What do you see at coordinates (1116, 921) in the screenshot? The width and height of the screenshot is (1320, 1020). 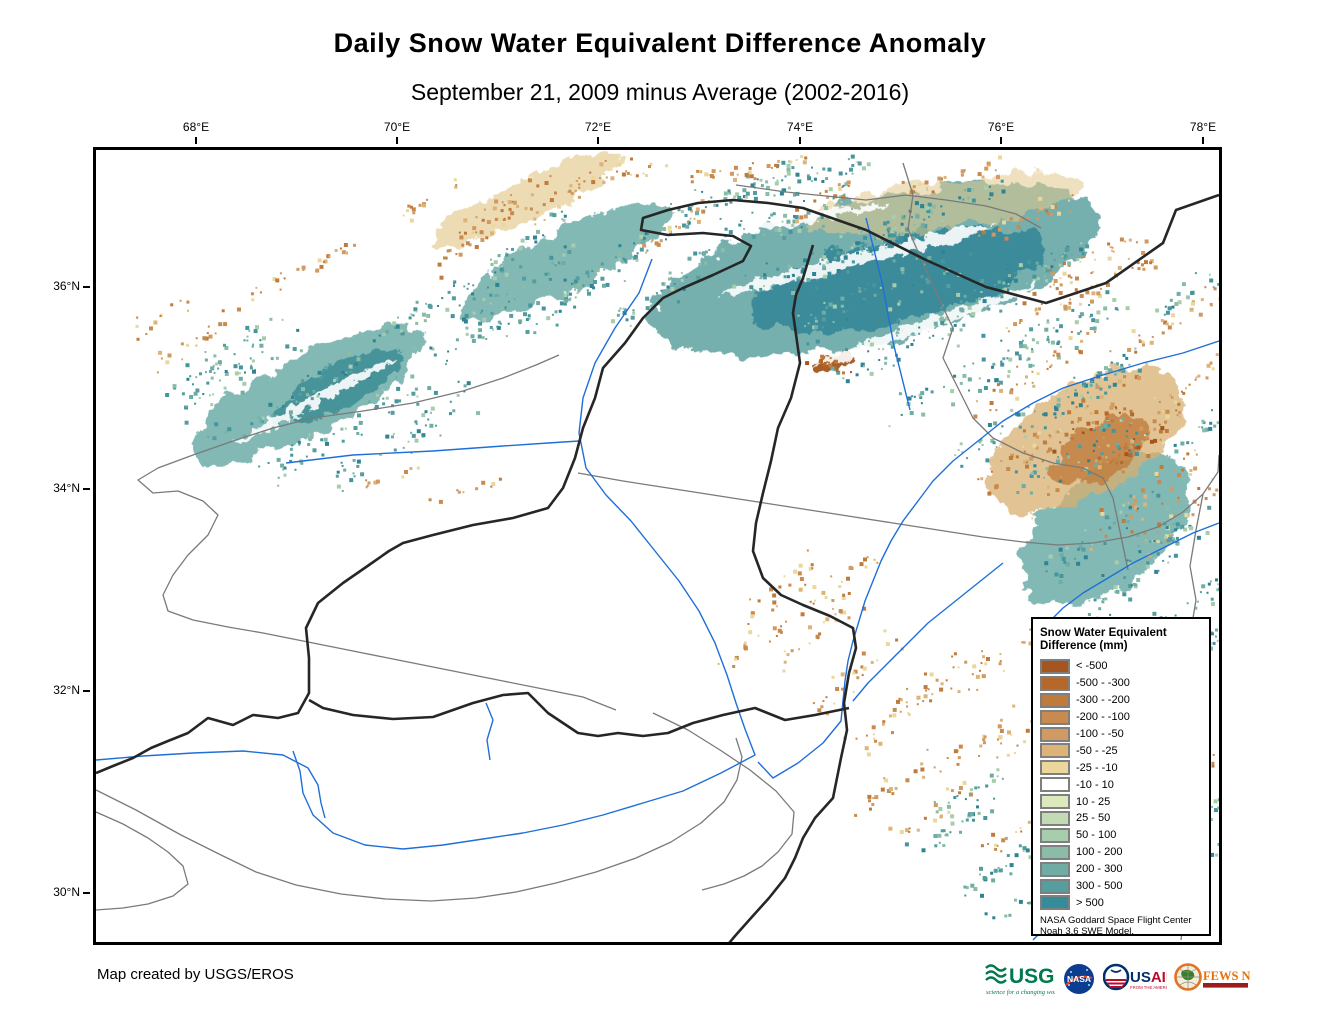 I see `legend-footnote-line1: NASA Goddard Space Flight Center` at bounding box center [1116, 921].